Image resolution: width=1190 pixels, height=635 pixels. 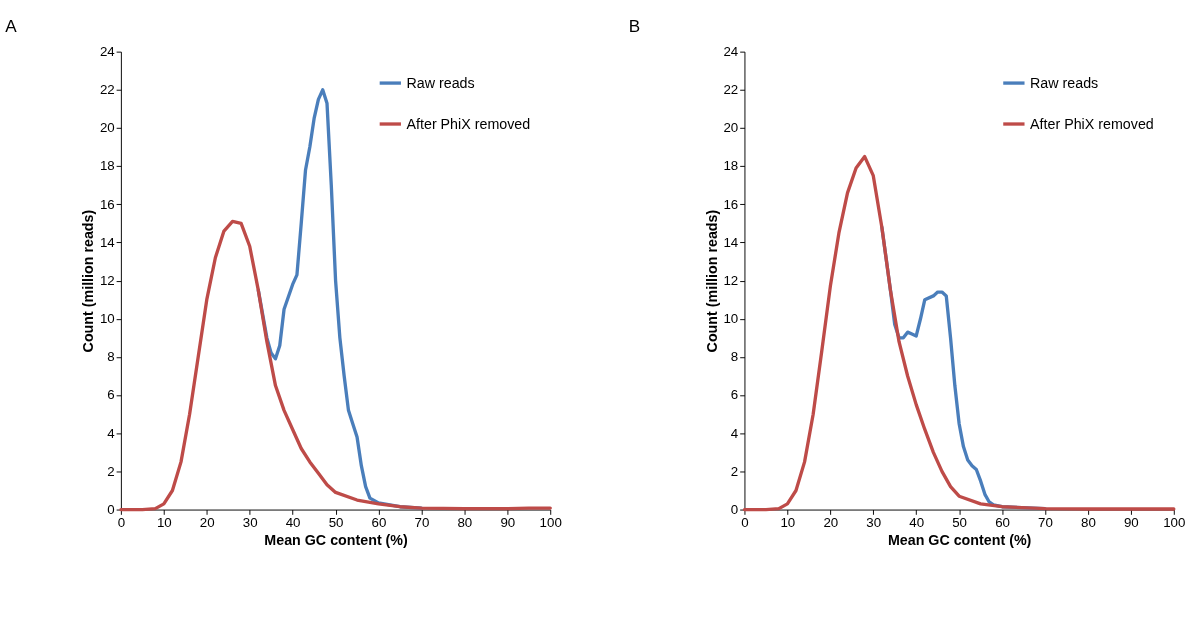 What do you see at coordinates (11, 25) in the screenshot?
I see `chart-title: A` at bounding box center [11, 25].